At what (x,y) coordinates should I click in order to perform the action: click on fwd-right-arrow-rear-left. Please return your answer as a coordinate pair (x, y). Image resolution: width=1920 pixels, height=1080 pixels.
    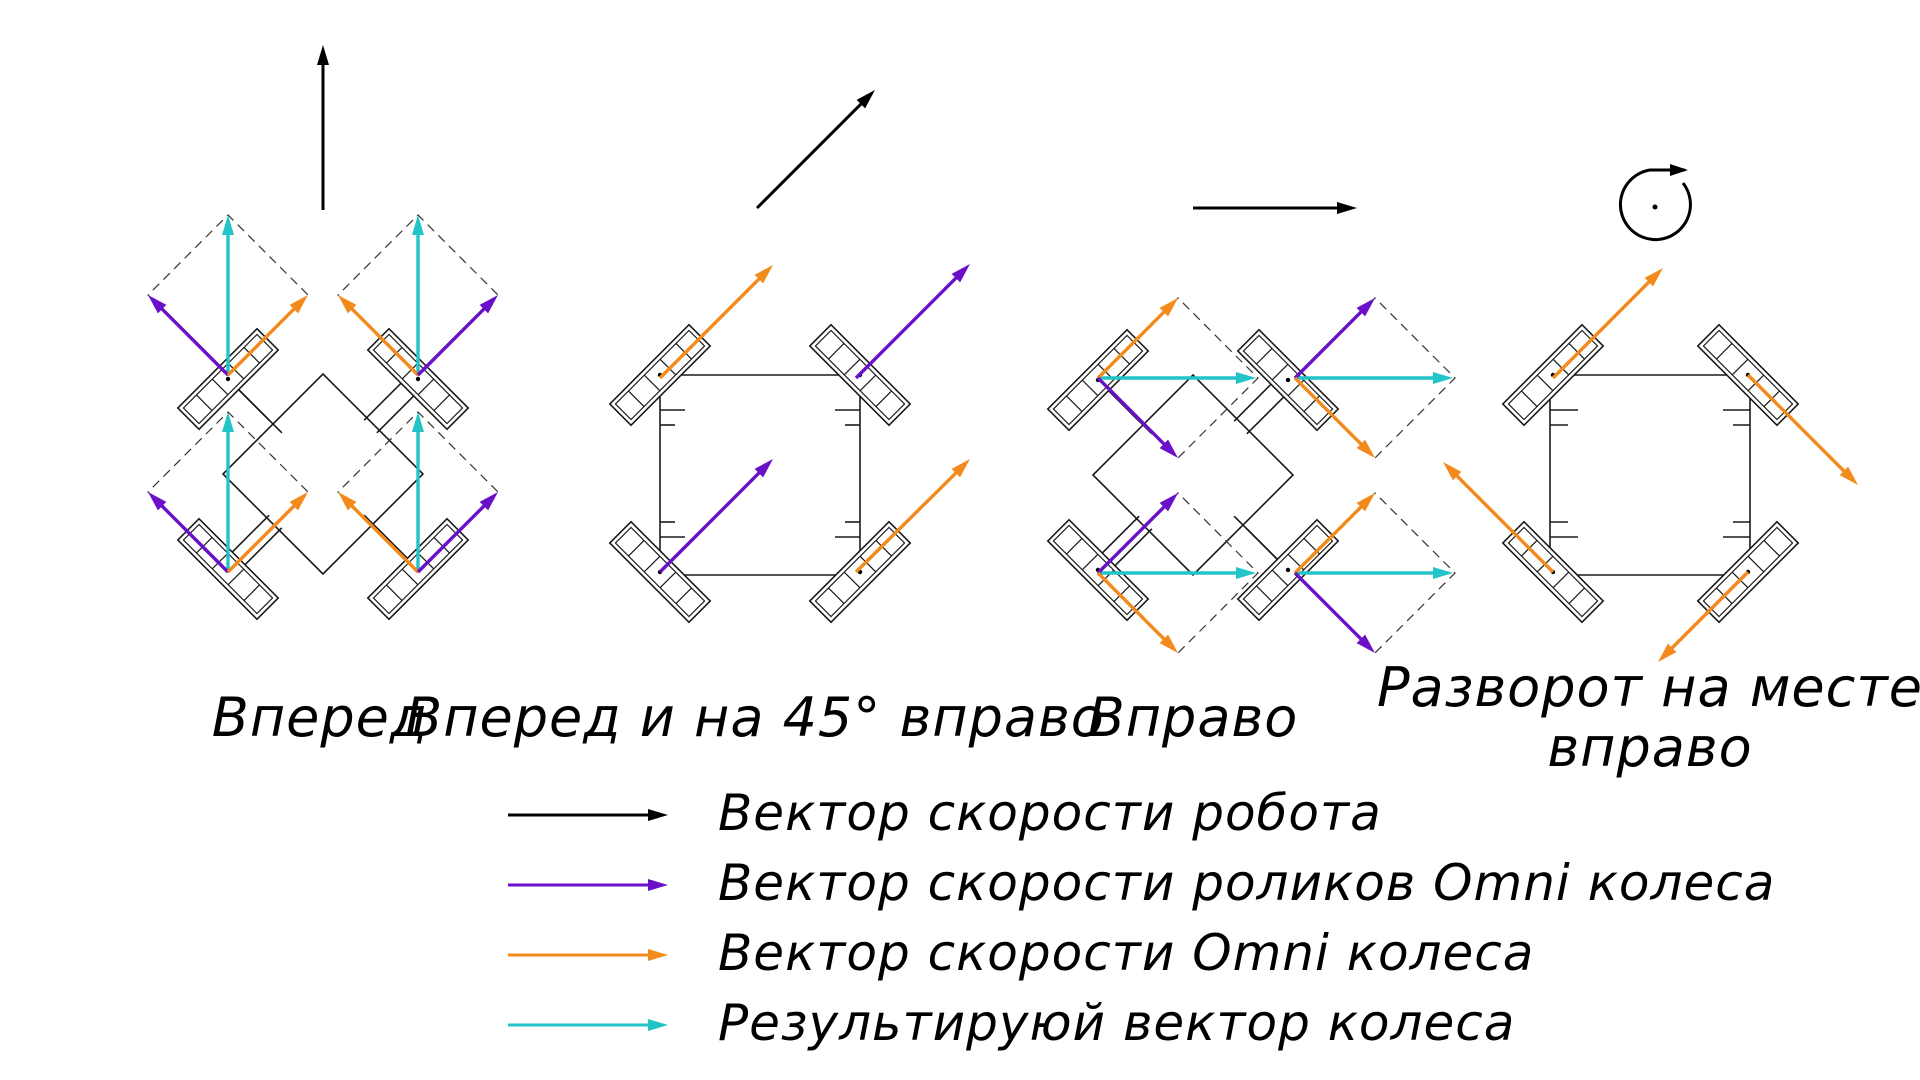
    Looking at the image, I should click on (267, 533).